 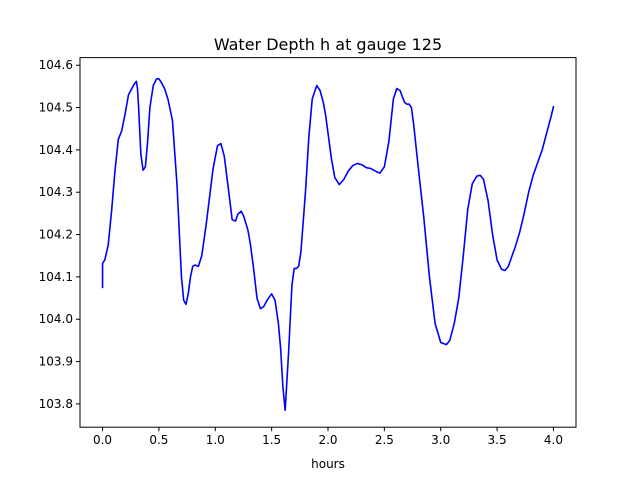 What do you see at coordinates (56, 108) in the screenshot?
I see `y-tick-label: 104.5` at bounding box center [56, 108].